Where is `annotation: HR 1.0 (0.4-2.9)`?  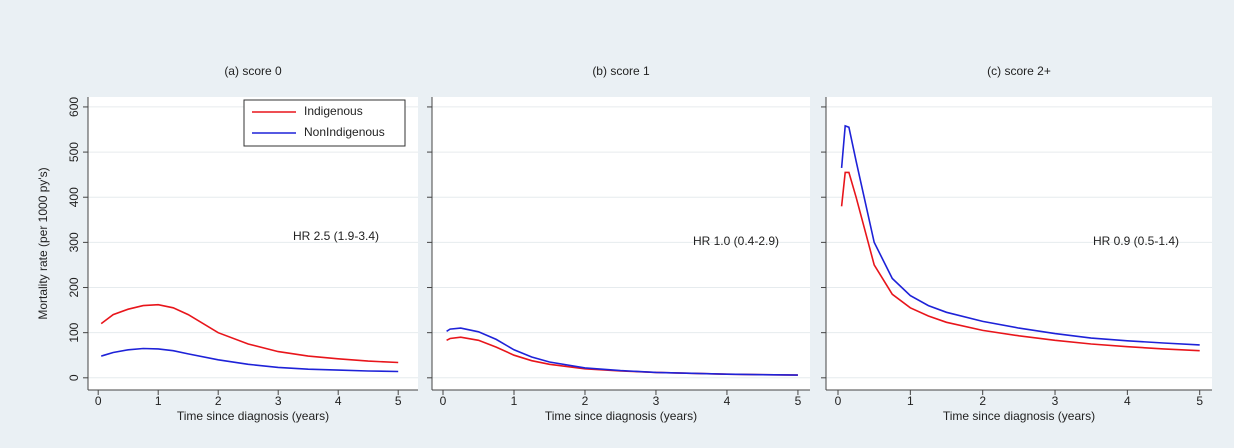
annotation: HR 1.0 (0.4-2.9) is located at coordinates (736, 241).